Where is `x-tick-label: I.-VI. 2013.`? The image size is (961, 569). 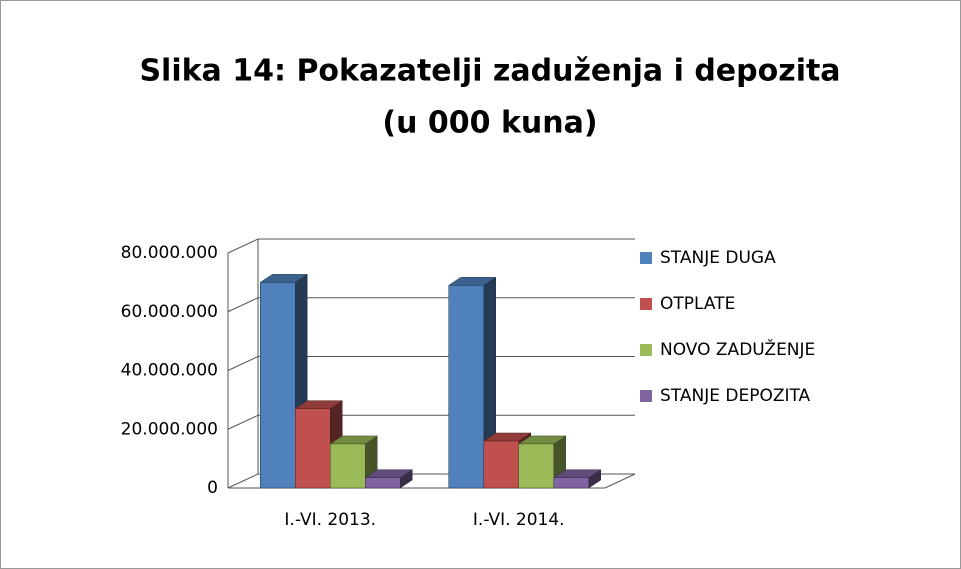 x-tick-label: I.-VI. 2013. is located at coordinates (330, 520).